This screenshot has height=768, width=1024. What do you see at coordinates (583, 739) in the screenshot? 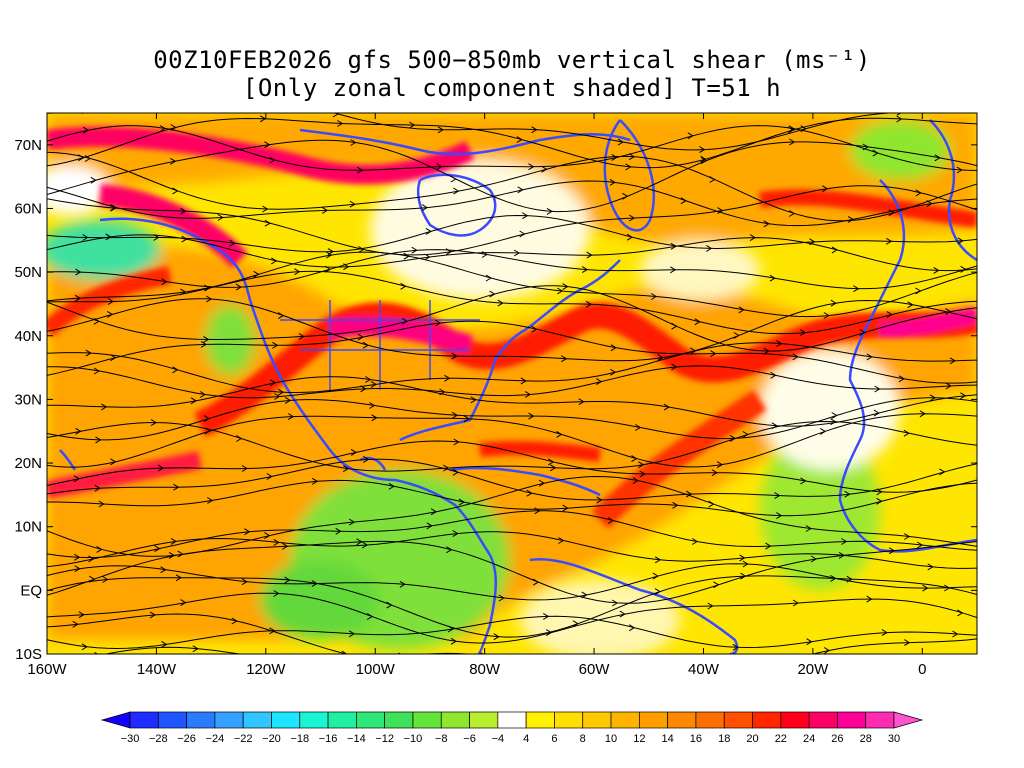
I see `colorbar-label: 8` at bounding box center [583, 739].